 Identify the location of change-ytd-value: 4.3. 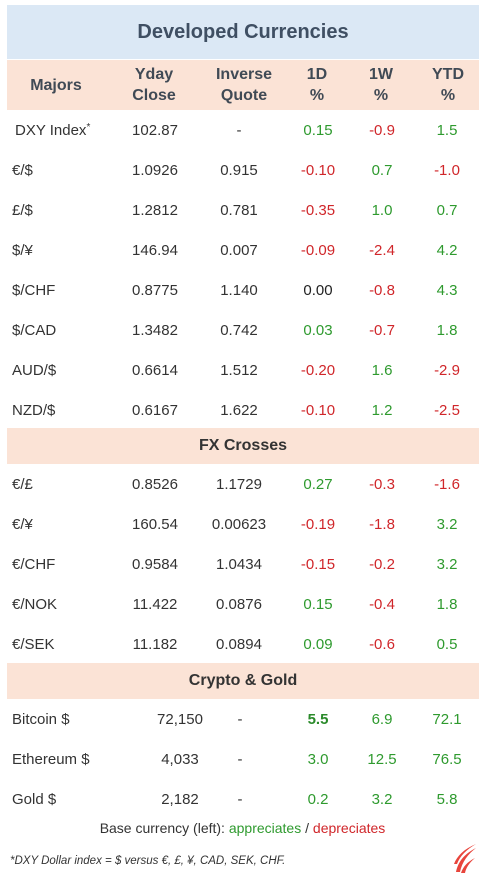
(447, 290).